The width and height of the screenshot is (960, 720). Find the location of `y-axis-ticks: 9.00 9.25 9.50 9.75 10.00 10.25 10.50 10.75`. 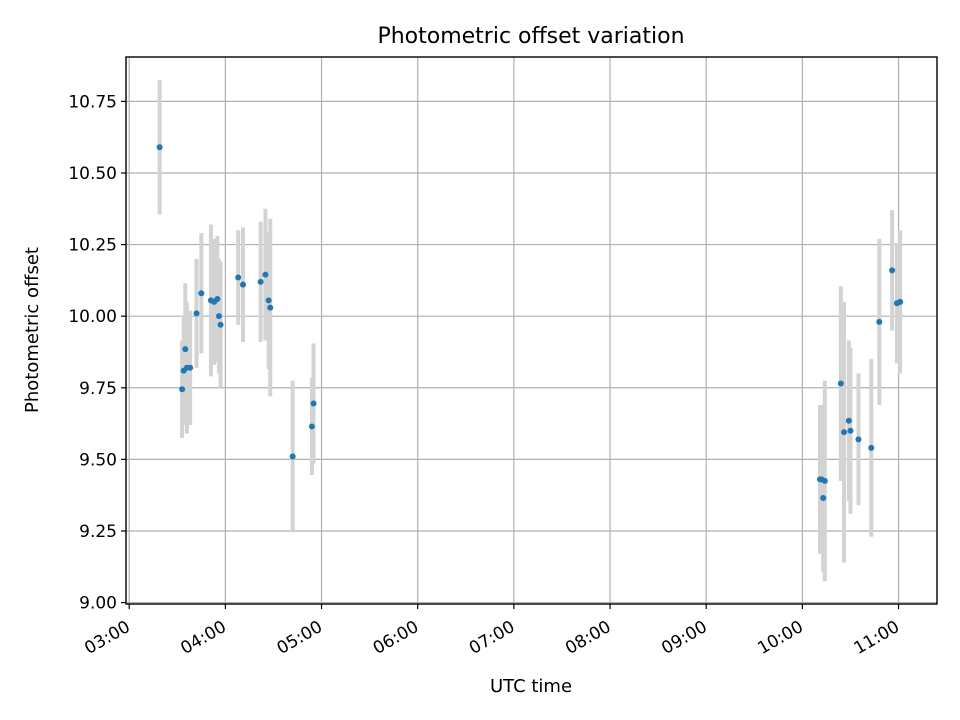

y-axis-ticks: 9.00 9.25 9.50 9.75 10.00 10.25 10.50 10.75 is located at coordinates (97, 353).